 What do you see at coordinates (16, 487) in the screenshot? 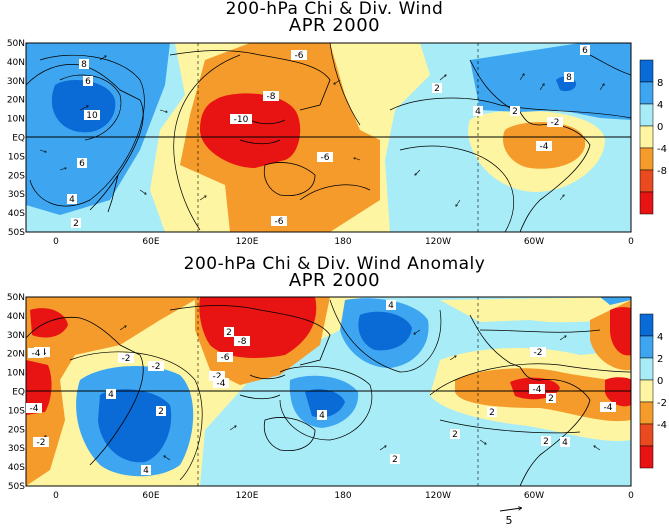
I see `lat-tick-label: 50S` at bounding box center [16, 487].